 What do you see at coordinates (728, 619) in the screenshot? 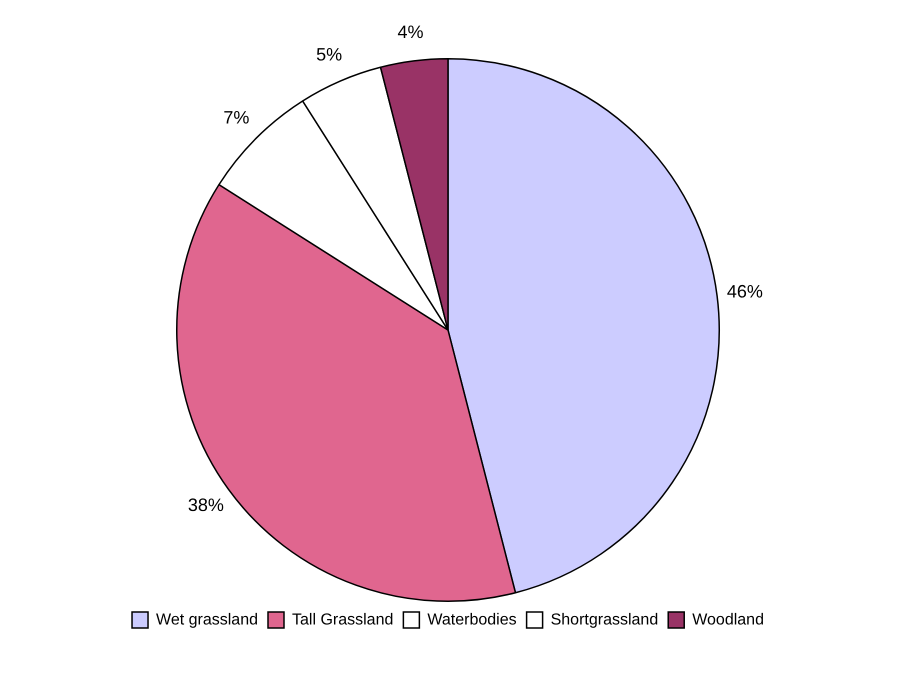
I see `legend-label: Woodland` at bounding box center [728, 619].